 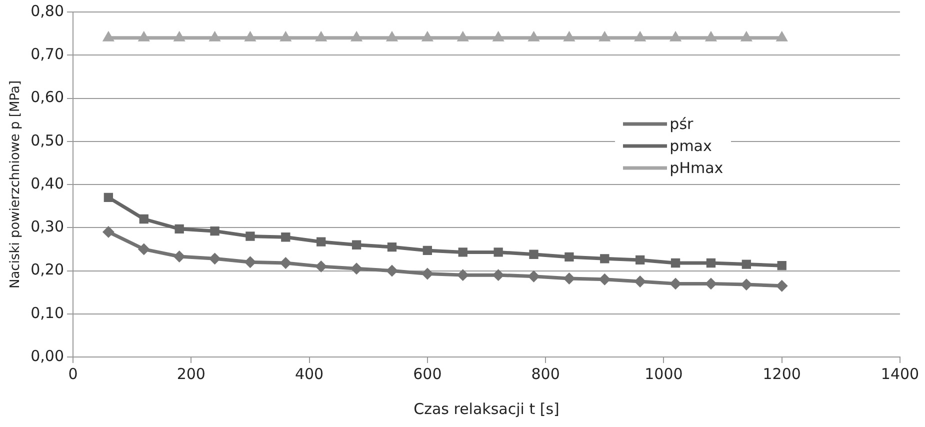 I want to click on y-tick-label: 0,10, so click(x=47, y=313).